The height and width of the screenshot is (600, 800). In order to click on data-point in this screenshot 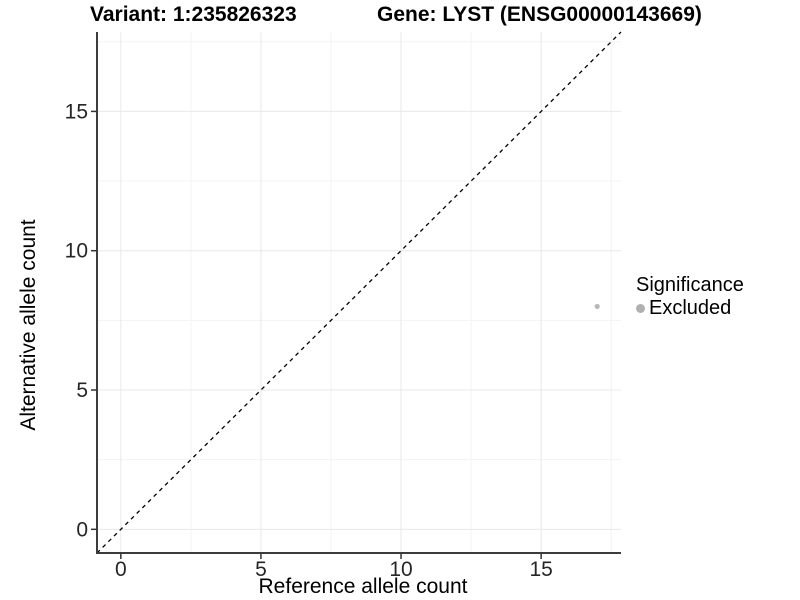, I will do `click(597, 306)`.